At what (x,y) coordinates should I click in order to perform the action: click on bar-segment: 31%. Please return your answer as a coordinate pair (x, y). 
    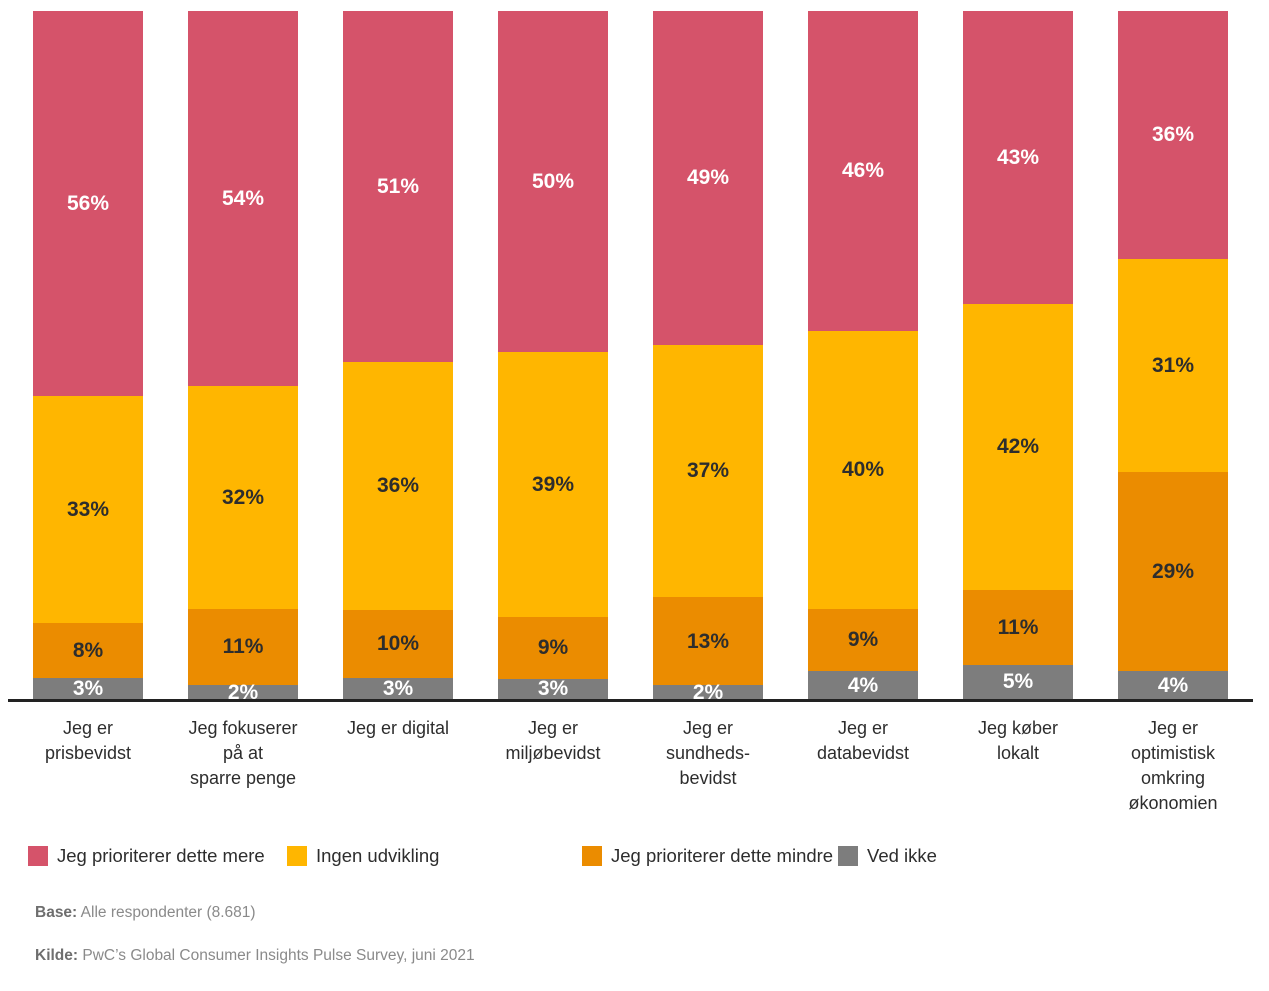
    Looking at the image, I should click on (1173, 365).